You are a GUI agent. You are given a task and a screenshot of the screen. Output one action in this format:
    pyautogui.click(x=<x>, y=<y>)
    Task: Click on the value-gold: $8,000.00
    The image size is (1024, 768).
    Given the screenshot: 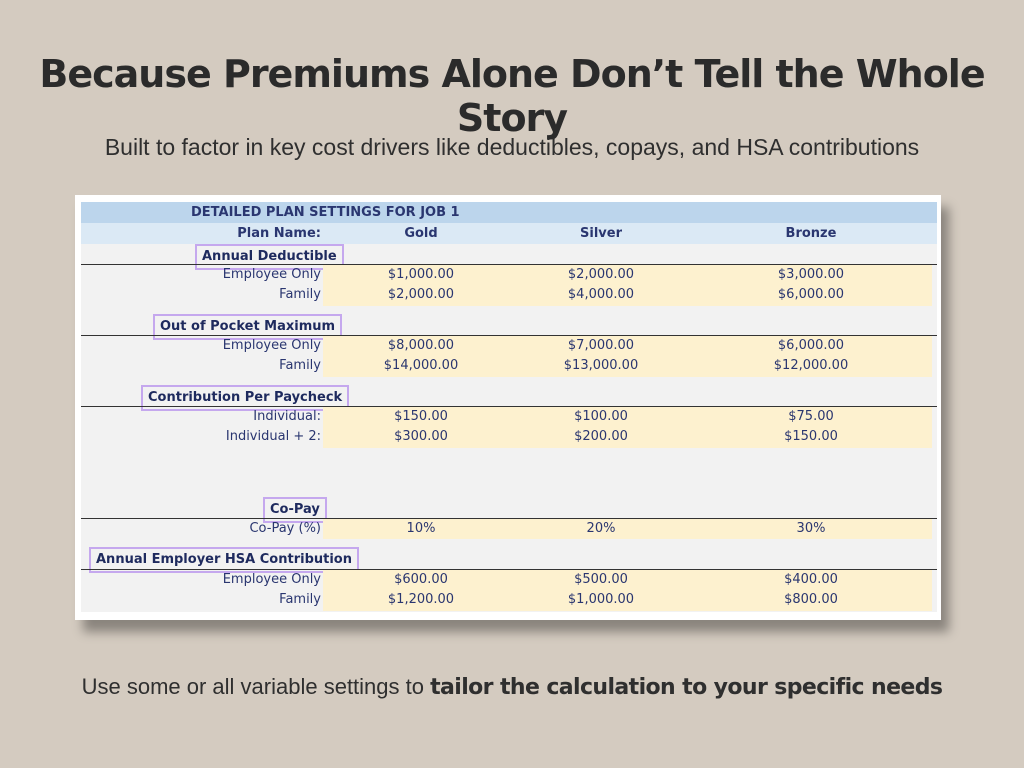 What is the action you would take?
    pyautogui.click(x=421, y=345)
    